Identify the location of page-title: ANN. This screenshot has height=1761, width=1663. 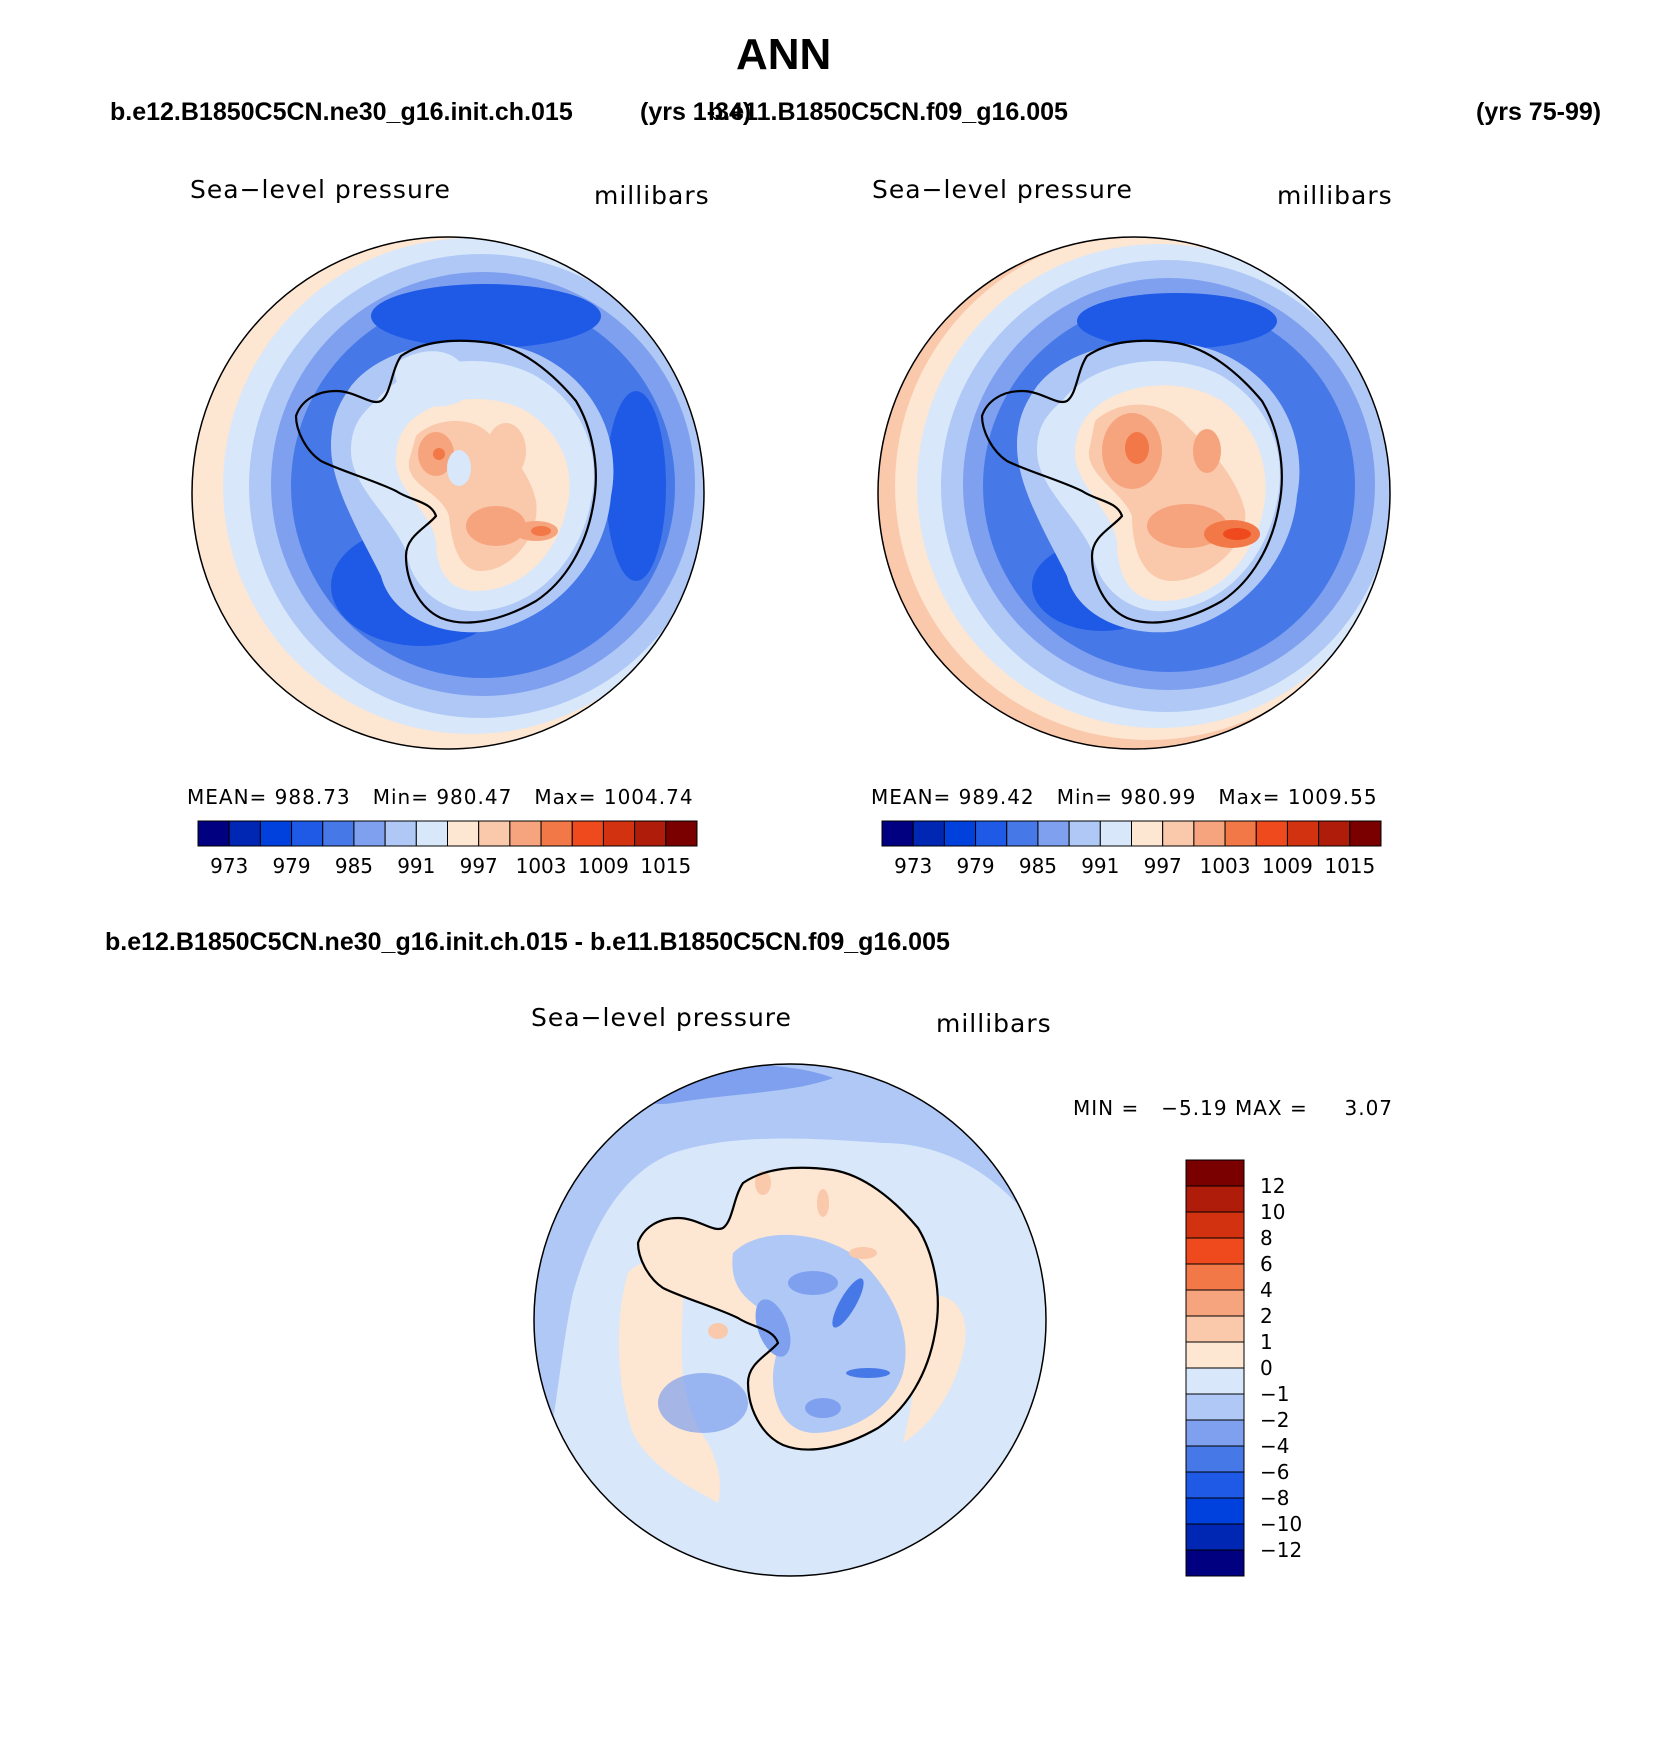
(784, 54).